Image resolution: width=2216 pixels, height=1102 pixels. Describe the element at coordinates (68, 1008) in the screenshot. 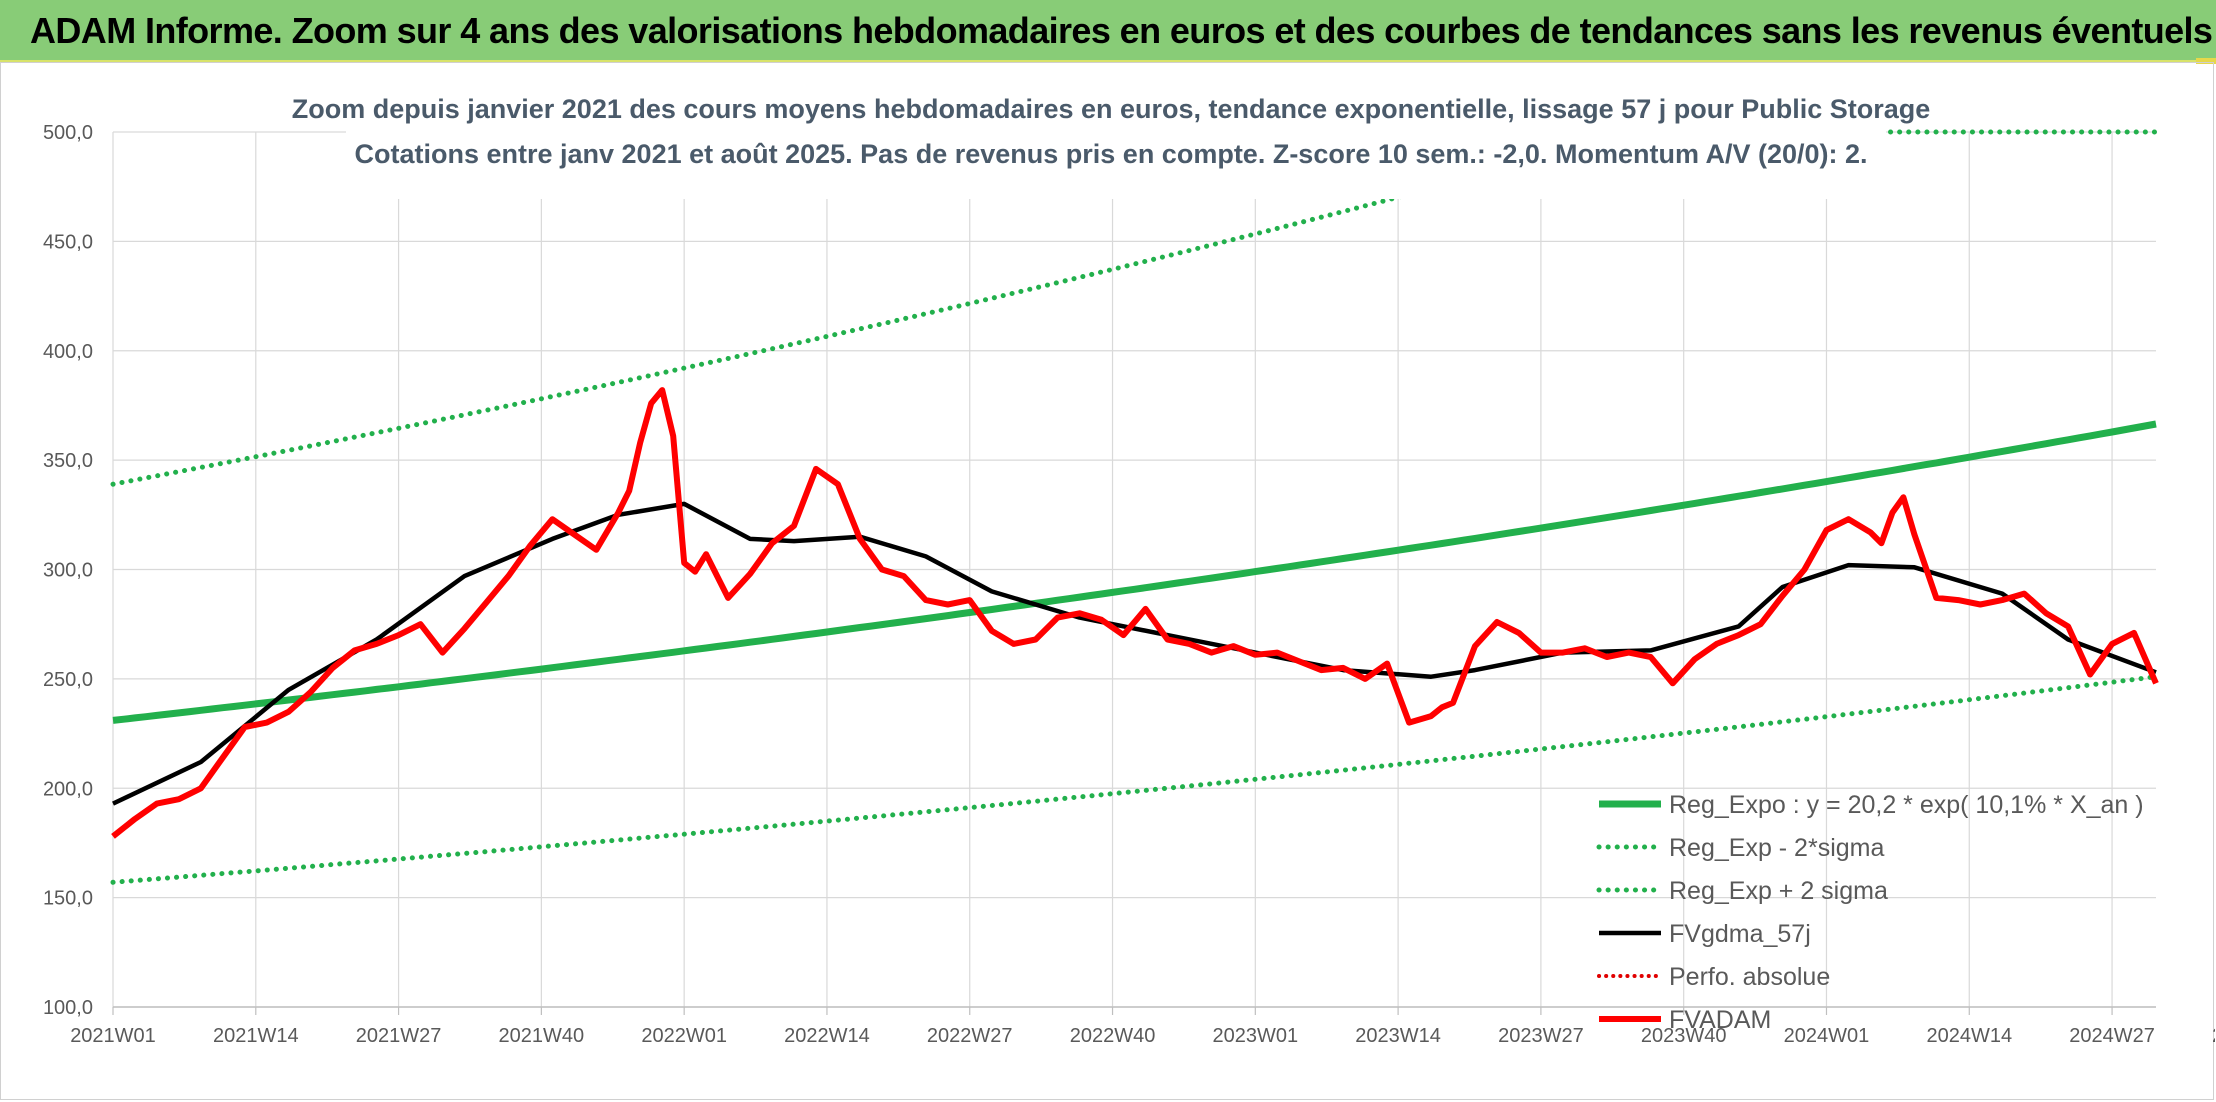

I see `y-tick-label: 100,0` at that location.